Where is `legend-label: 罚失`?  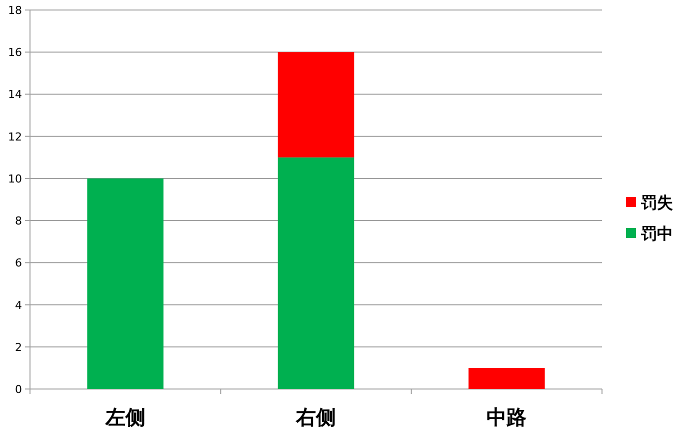
legend-label: 罚失 is located at coordinates (656, 202).